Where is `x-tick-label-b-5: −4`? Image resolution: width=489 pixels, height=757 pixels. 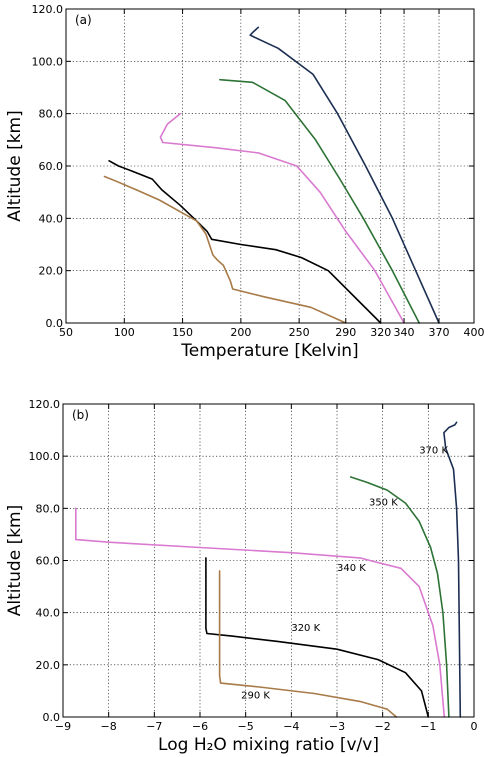 x-tick-label-b-5: −4 is located at coordinates (291, 726).